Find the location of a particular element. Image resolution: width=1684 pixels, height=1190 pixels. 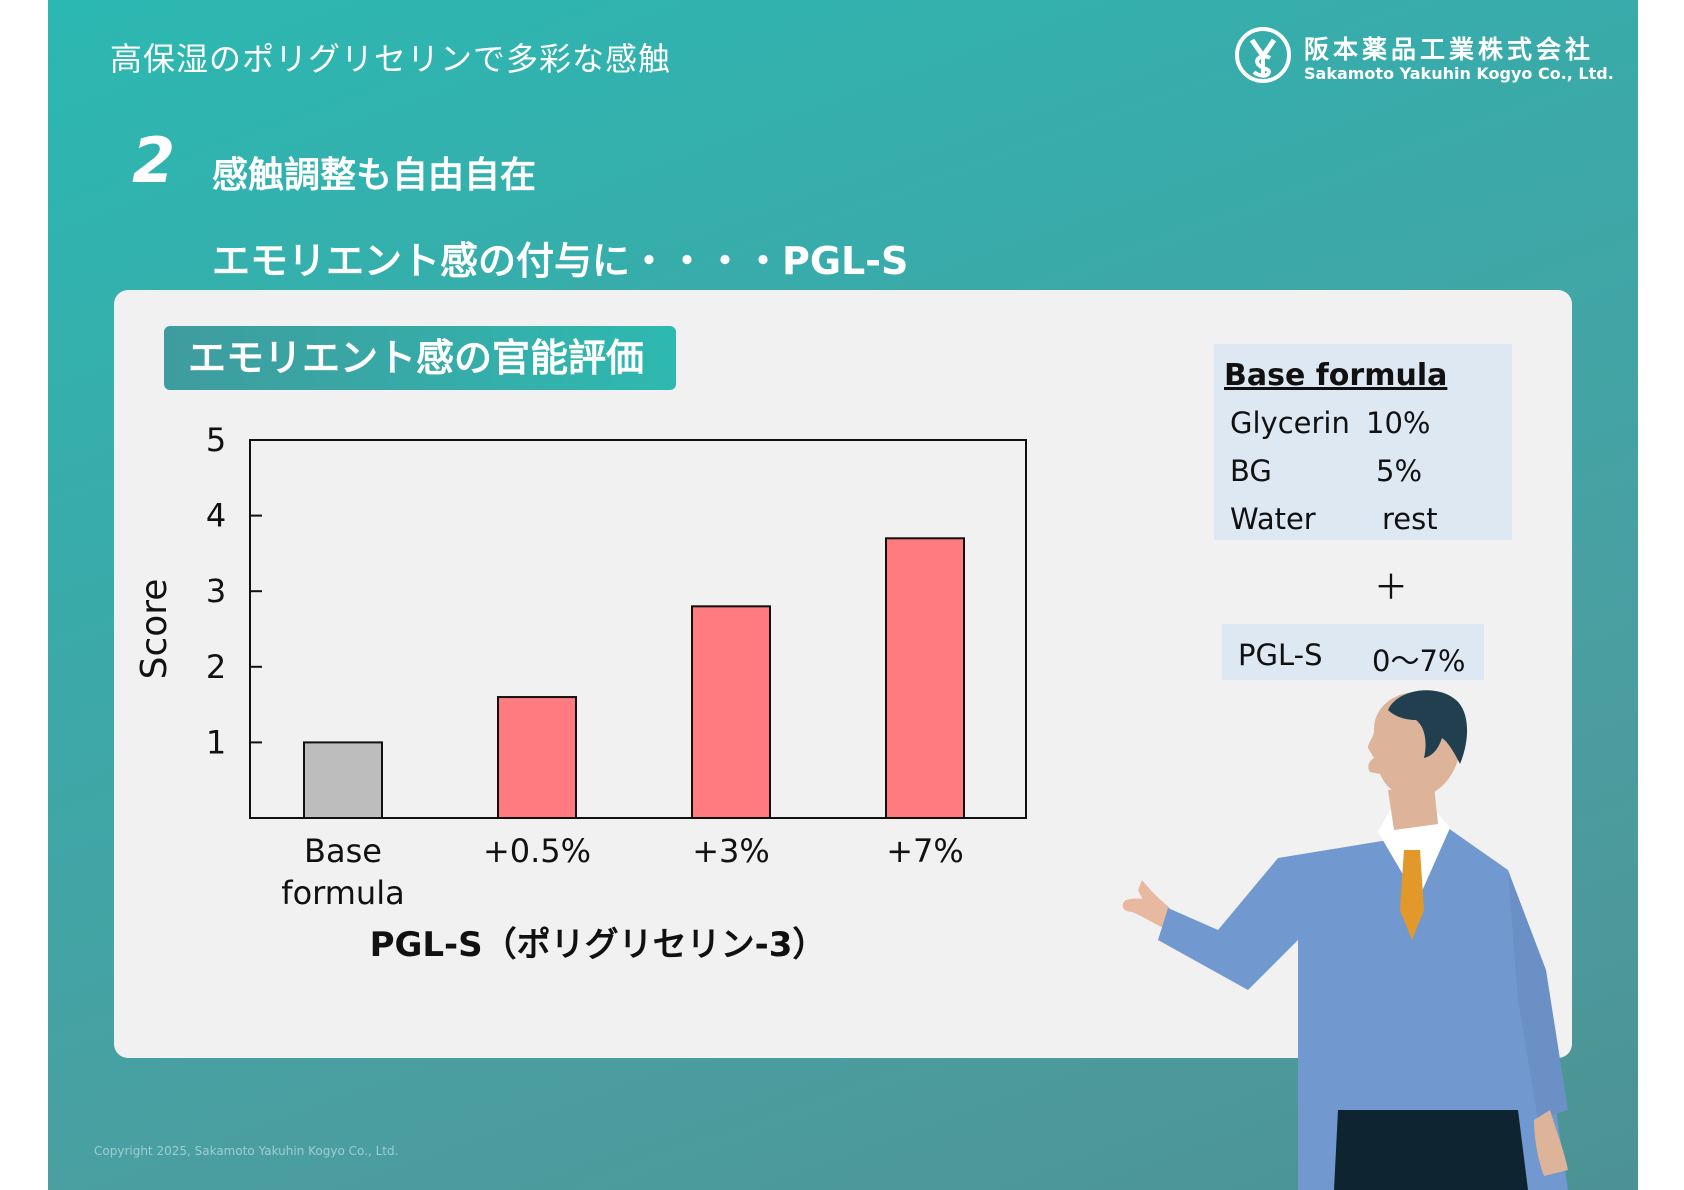

y-tick-label: 5 is located at coordinates (216, 440).